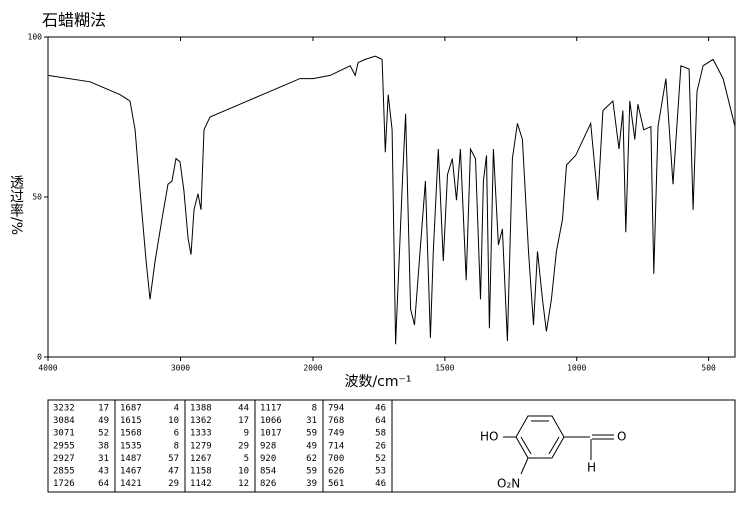 The image size is (737, 510). What do you see at coordinates (253, 446) in the screenshot?
I see `table-dividers` at bounding box center [253, 446].